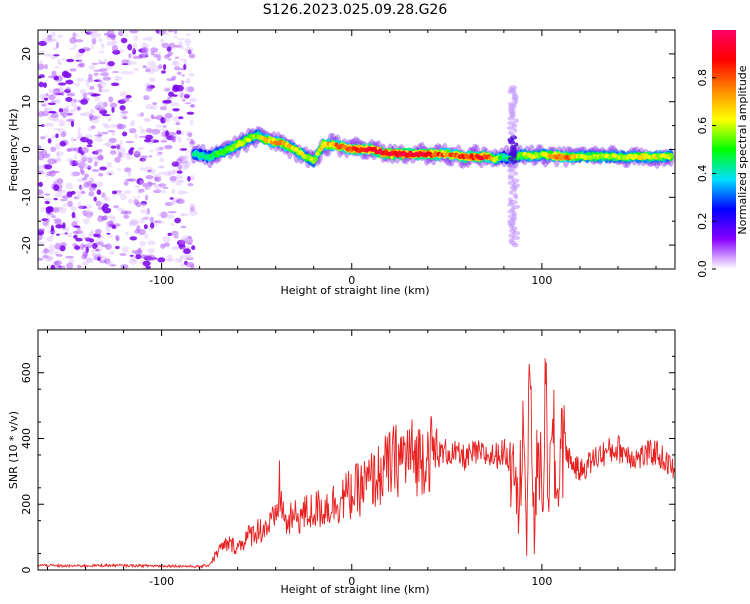 The height and width of the screenshot is (604, 750). Describe the element at coordinates (355, 10) in the screenshot. I see `figure-title: S126.2023.025.09.28.G26` at that location.